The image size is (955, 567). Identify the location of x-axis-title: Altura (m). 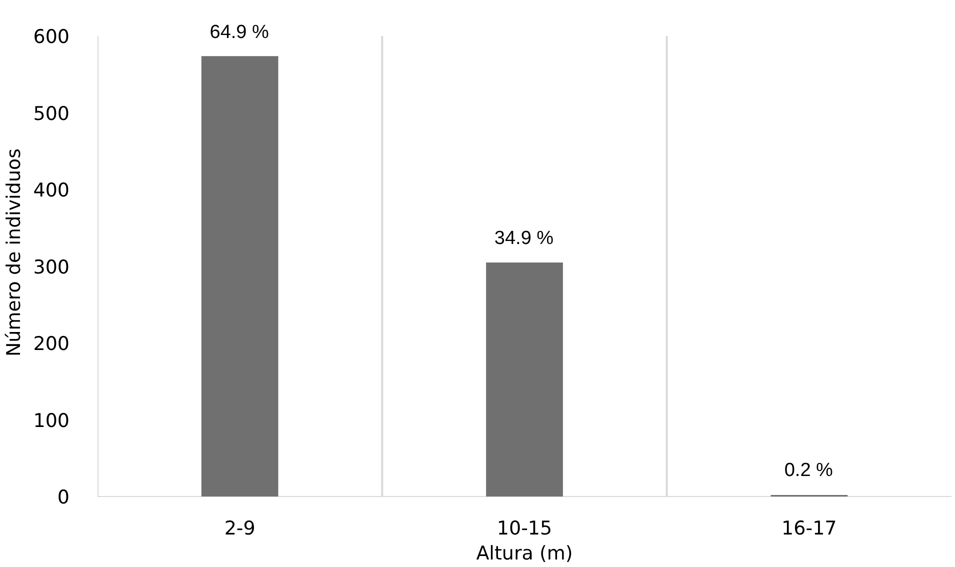
(524, 553).